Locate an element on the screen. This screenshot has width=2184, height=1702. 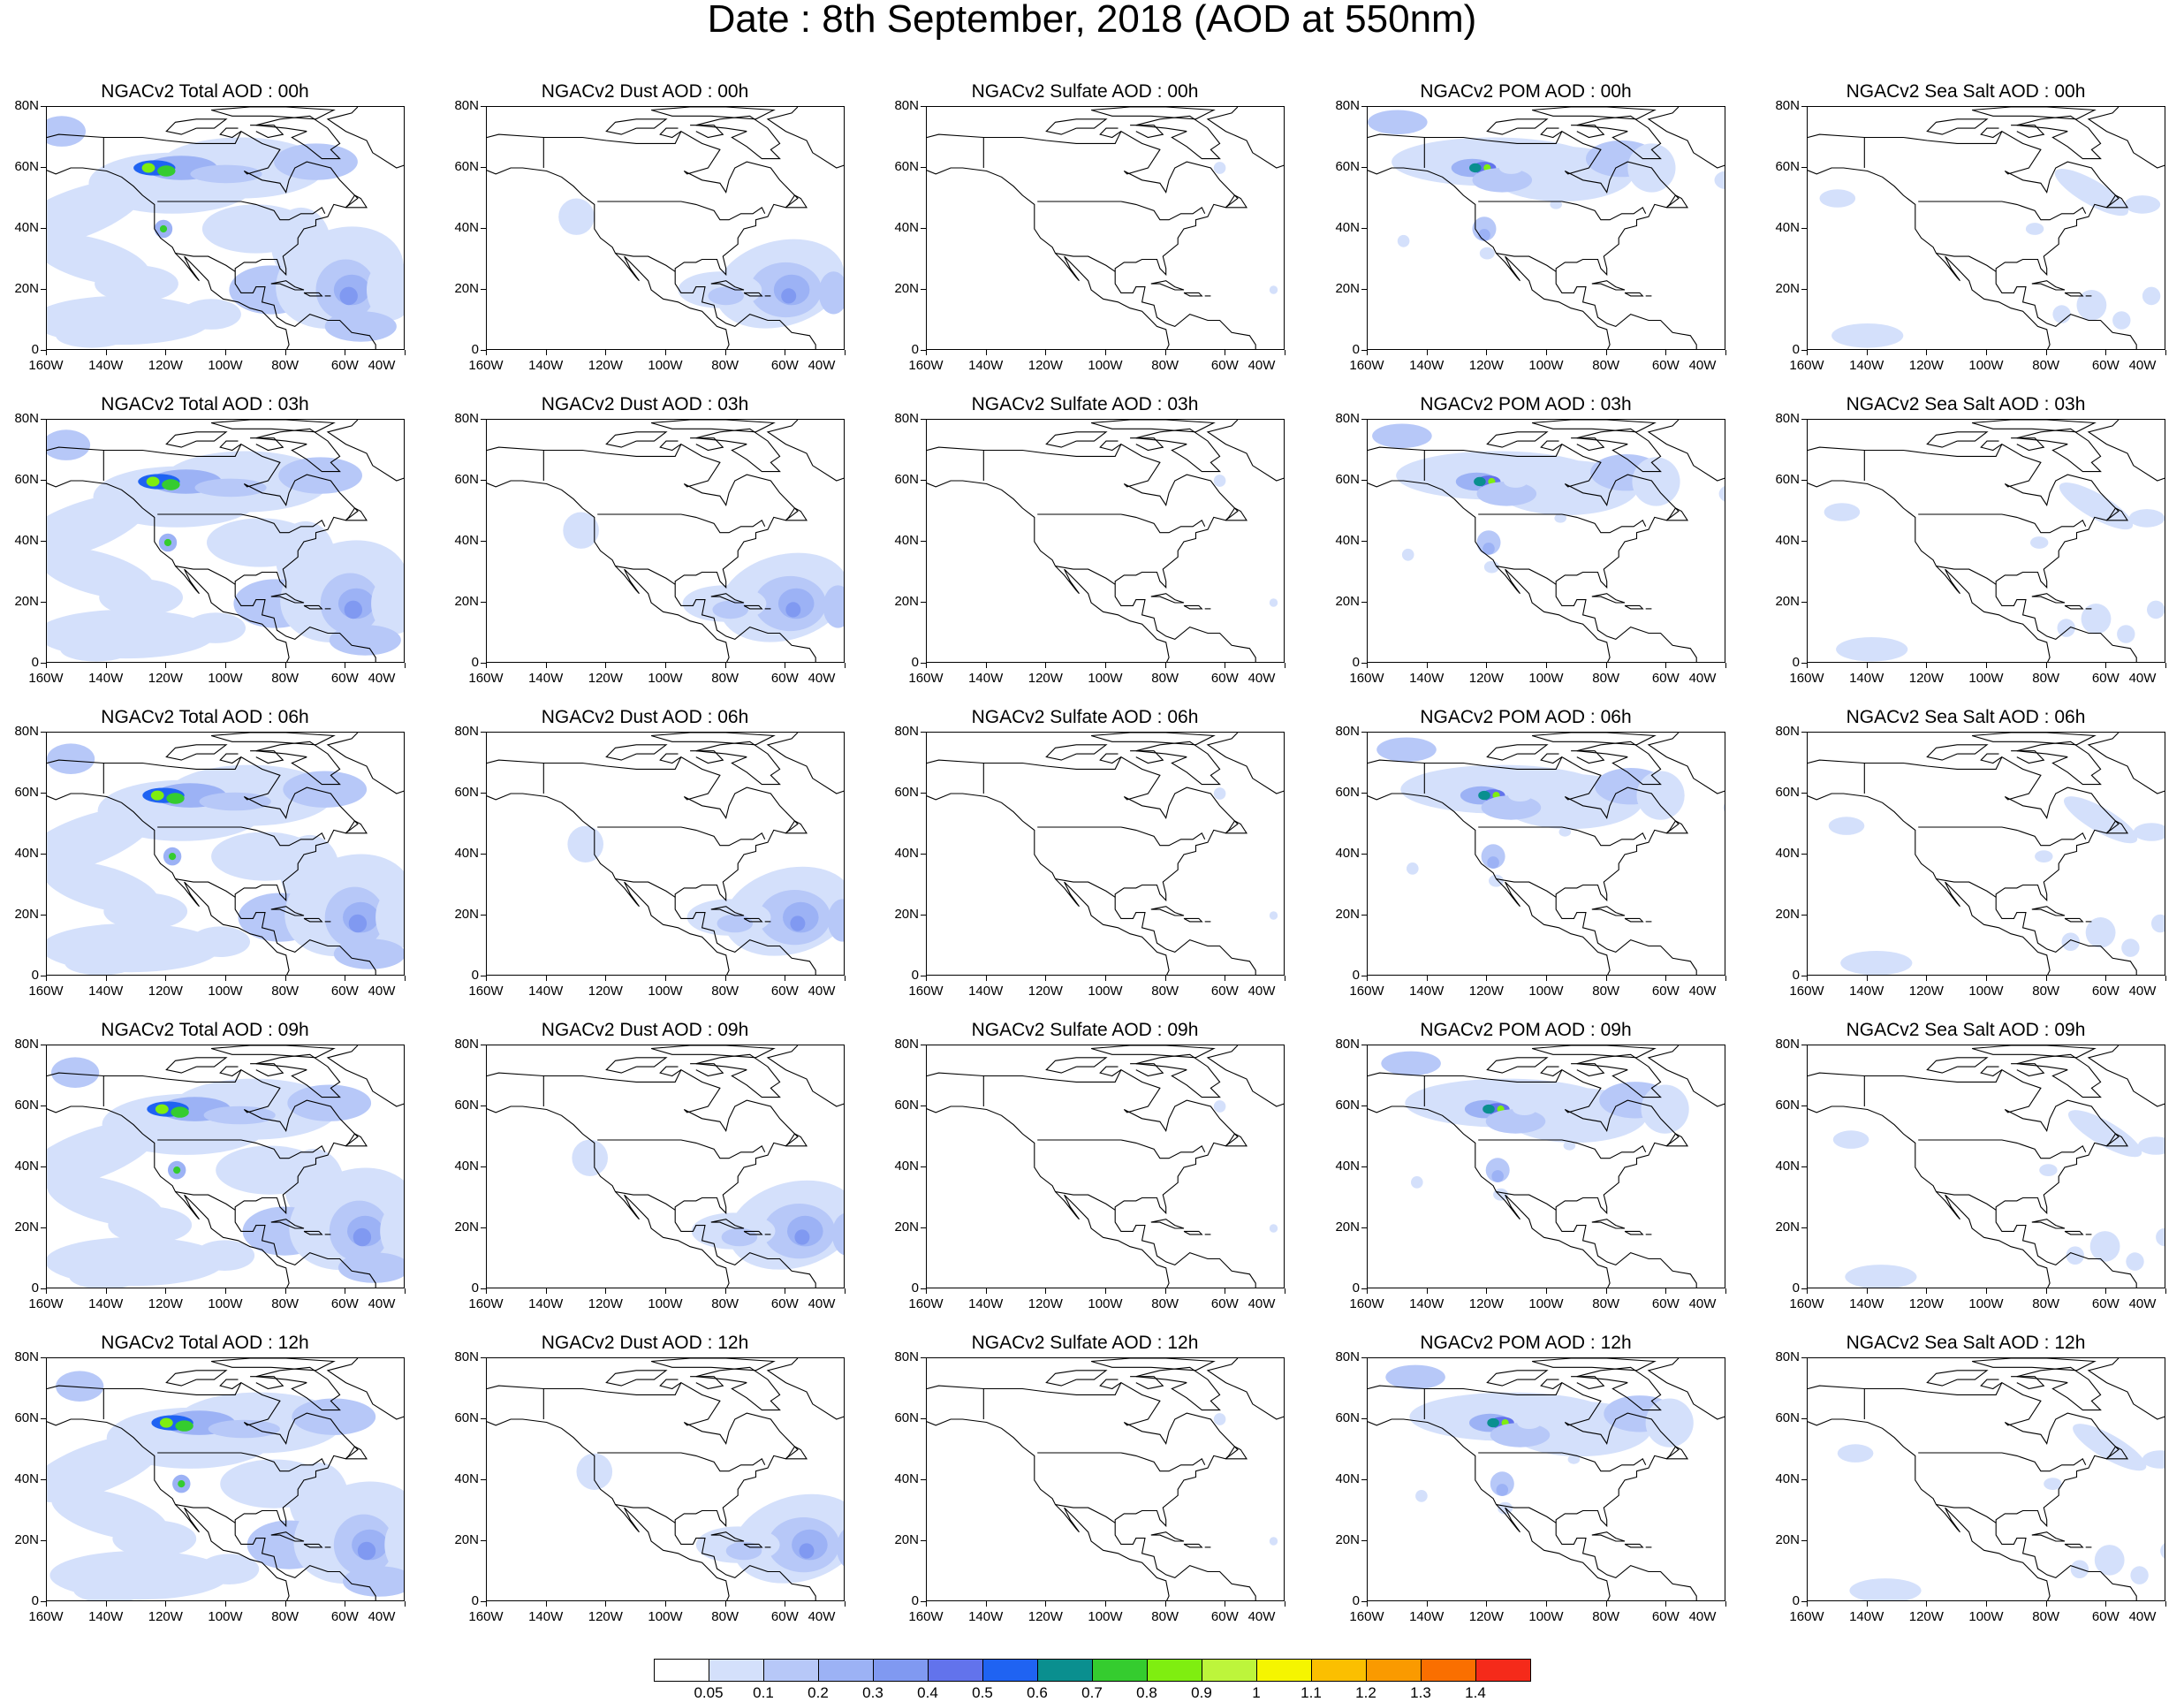
lon-tick-label: 40W is located at coordinates (382, 365).